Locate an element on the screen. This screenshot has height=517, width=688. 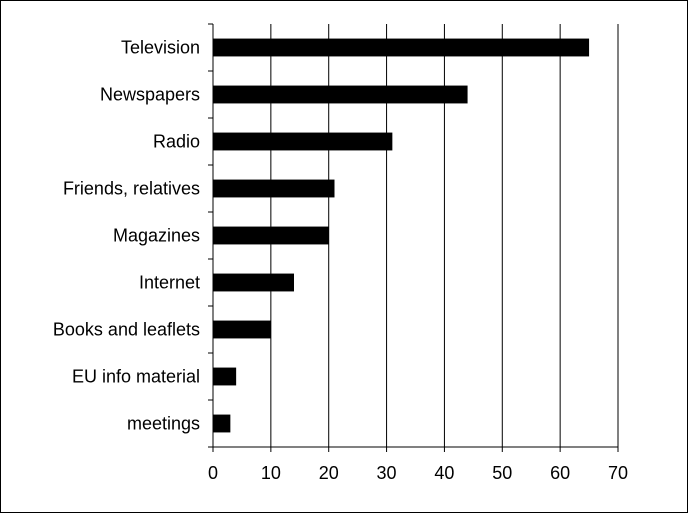
x-tick-label-40: 40 is located at coordinates (444, 473).